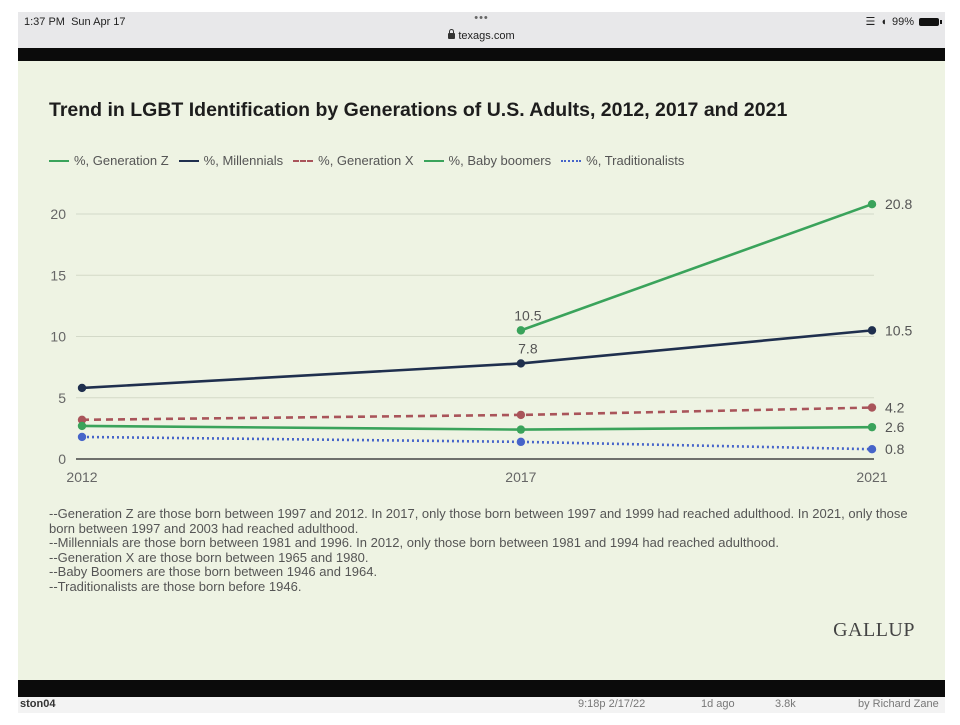 Image resolution: width=960 pixels, height=725 pixels. Describe the element at coordinates (481, 54) in the screenshot. I see `top-dark-band` at that location.